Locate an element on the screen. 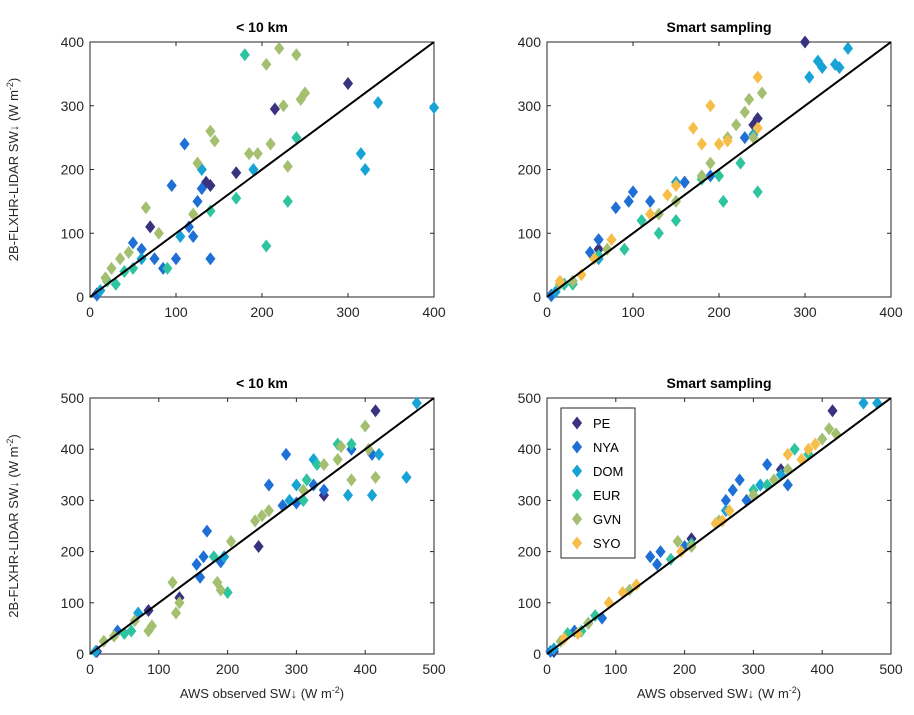 The width and height of the screenshot is (914, 715). legend-marker-eur is located at coordinates (577, 495).